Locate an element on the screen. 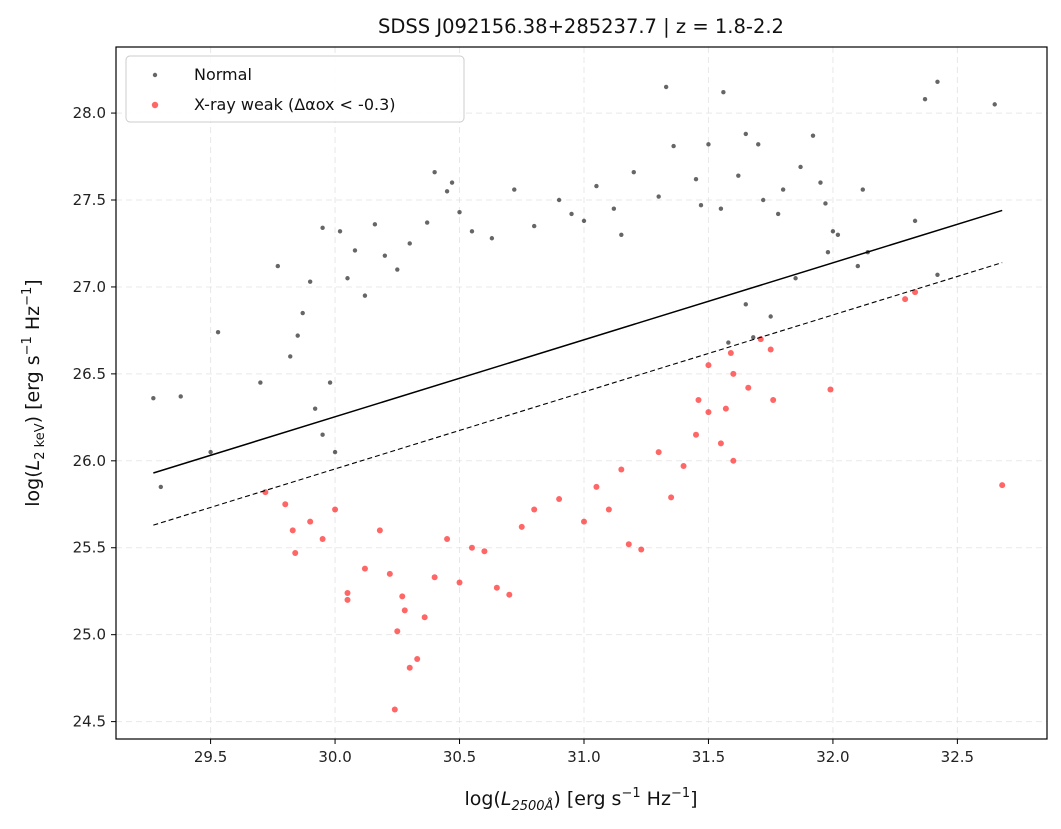 This screenshot has height=829, width=1061. chart-title: SDSS J092156.38+285237.7 | z = 1.8-2.2 is located at coordinates (581, 26).